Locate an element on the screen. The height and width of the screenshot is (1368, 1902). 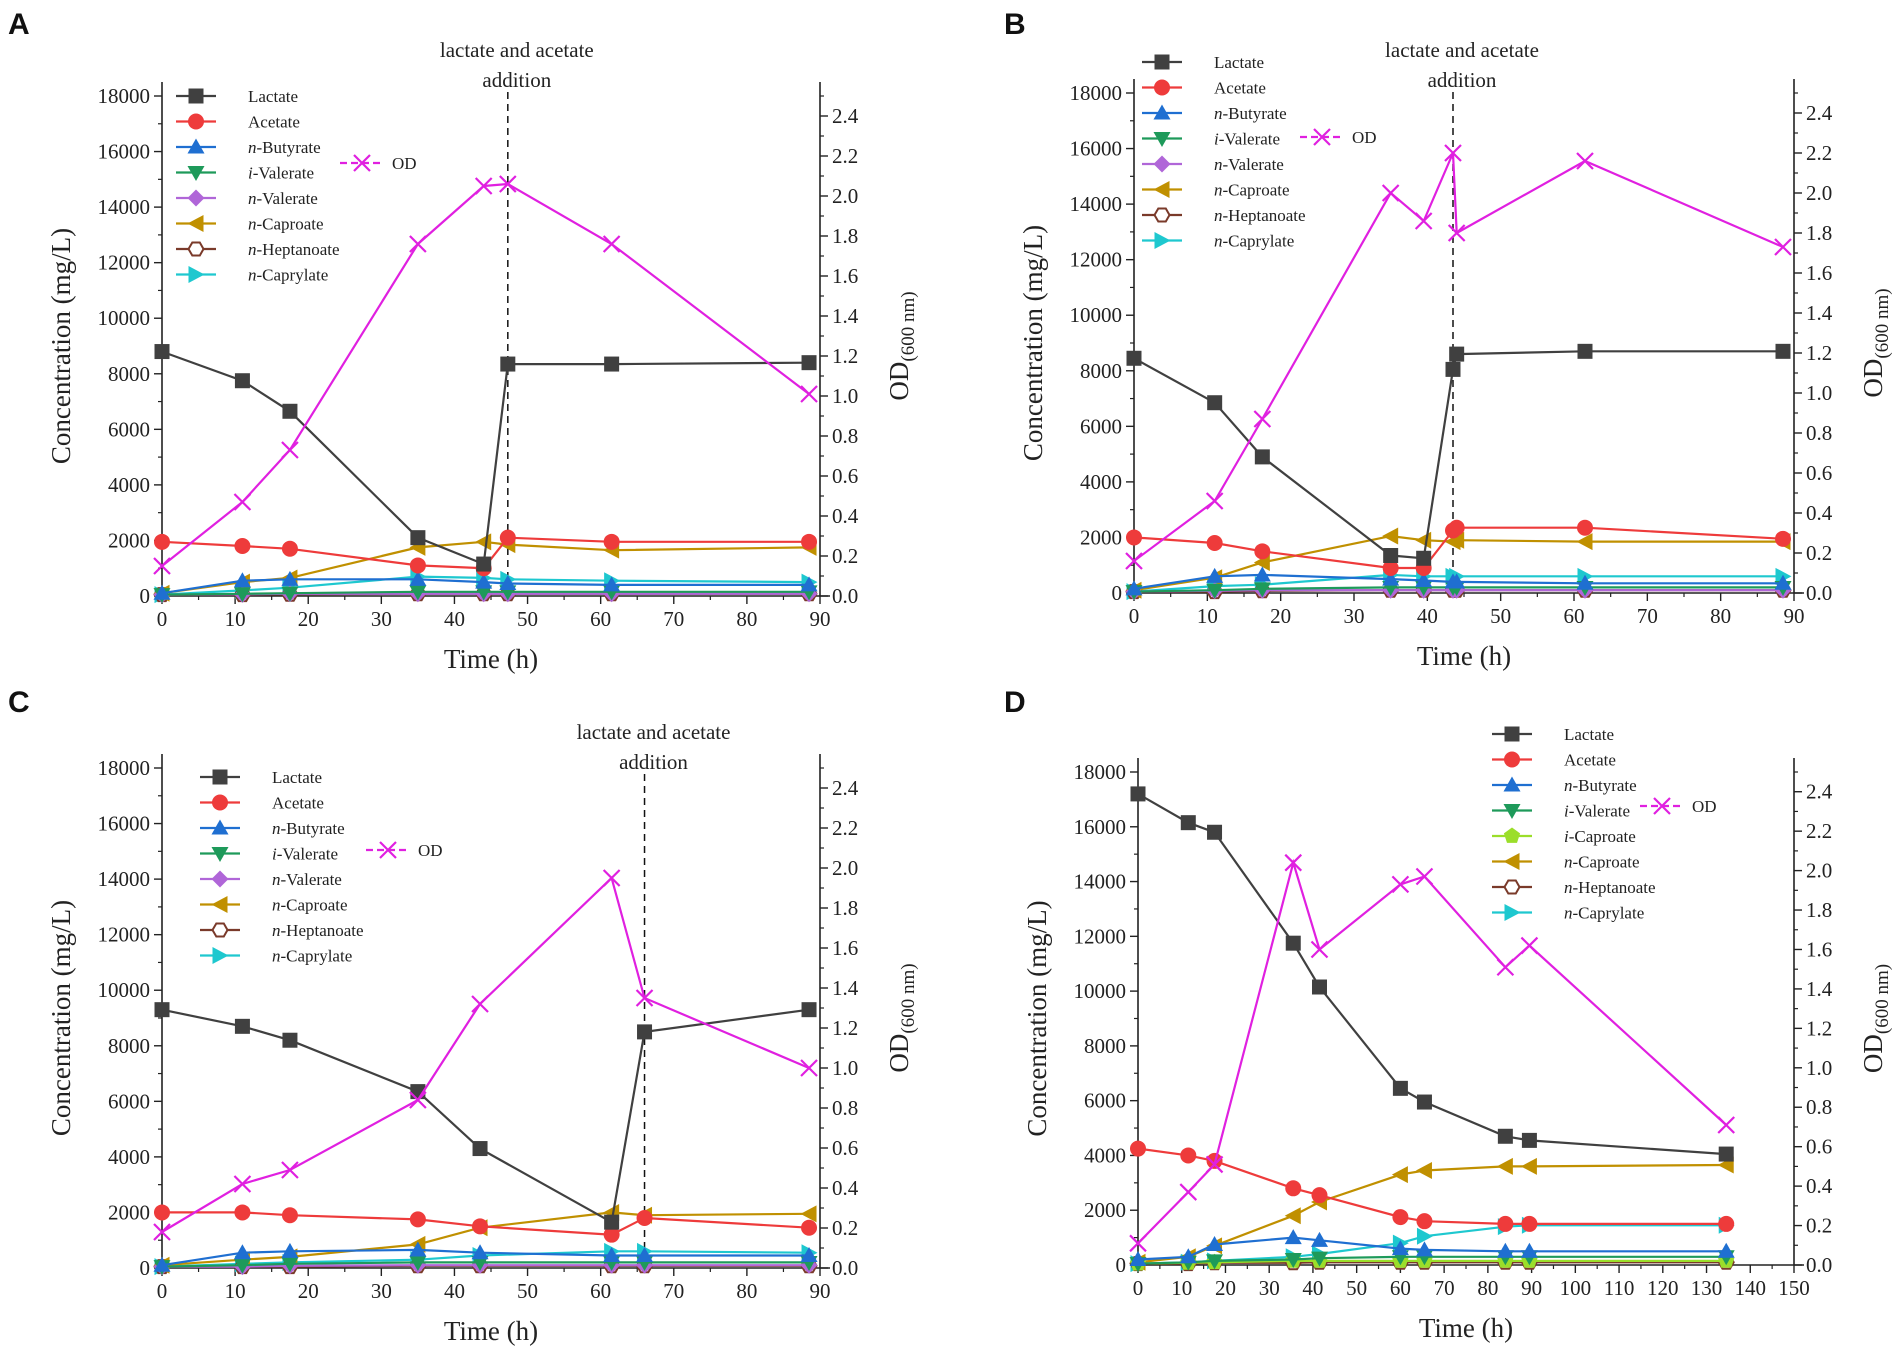
series-caproate is located at coordinates (1431, 1213).